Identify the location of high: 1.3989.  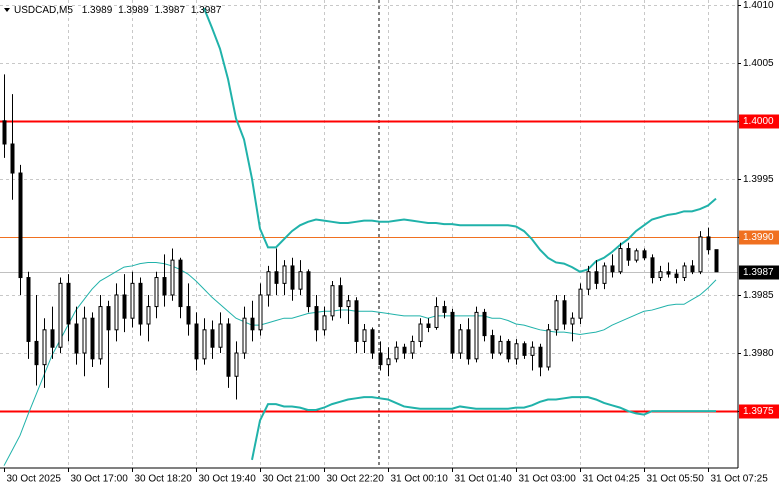
(133, 10).